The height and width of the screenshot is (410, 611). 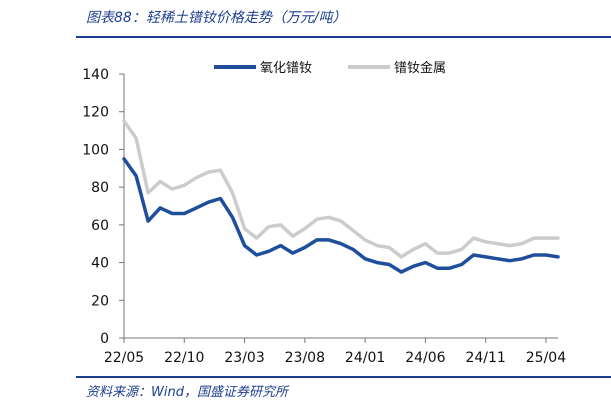 What do you see at coordinates (95, 75) in the screenshot?
I see `y-tick-label: 140` at bounding box center [95, 75].